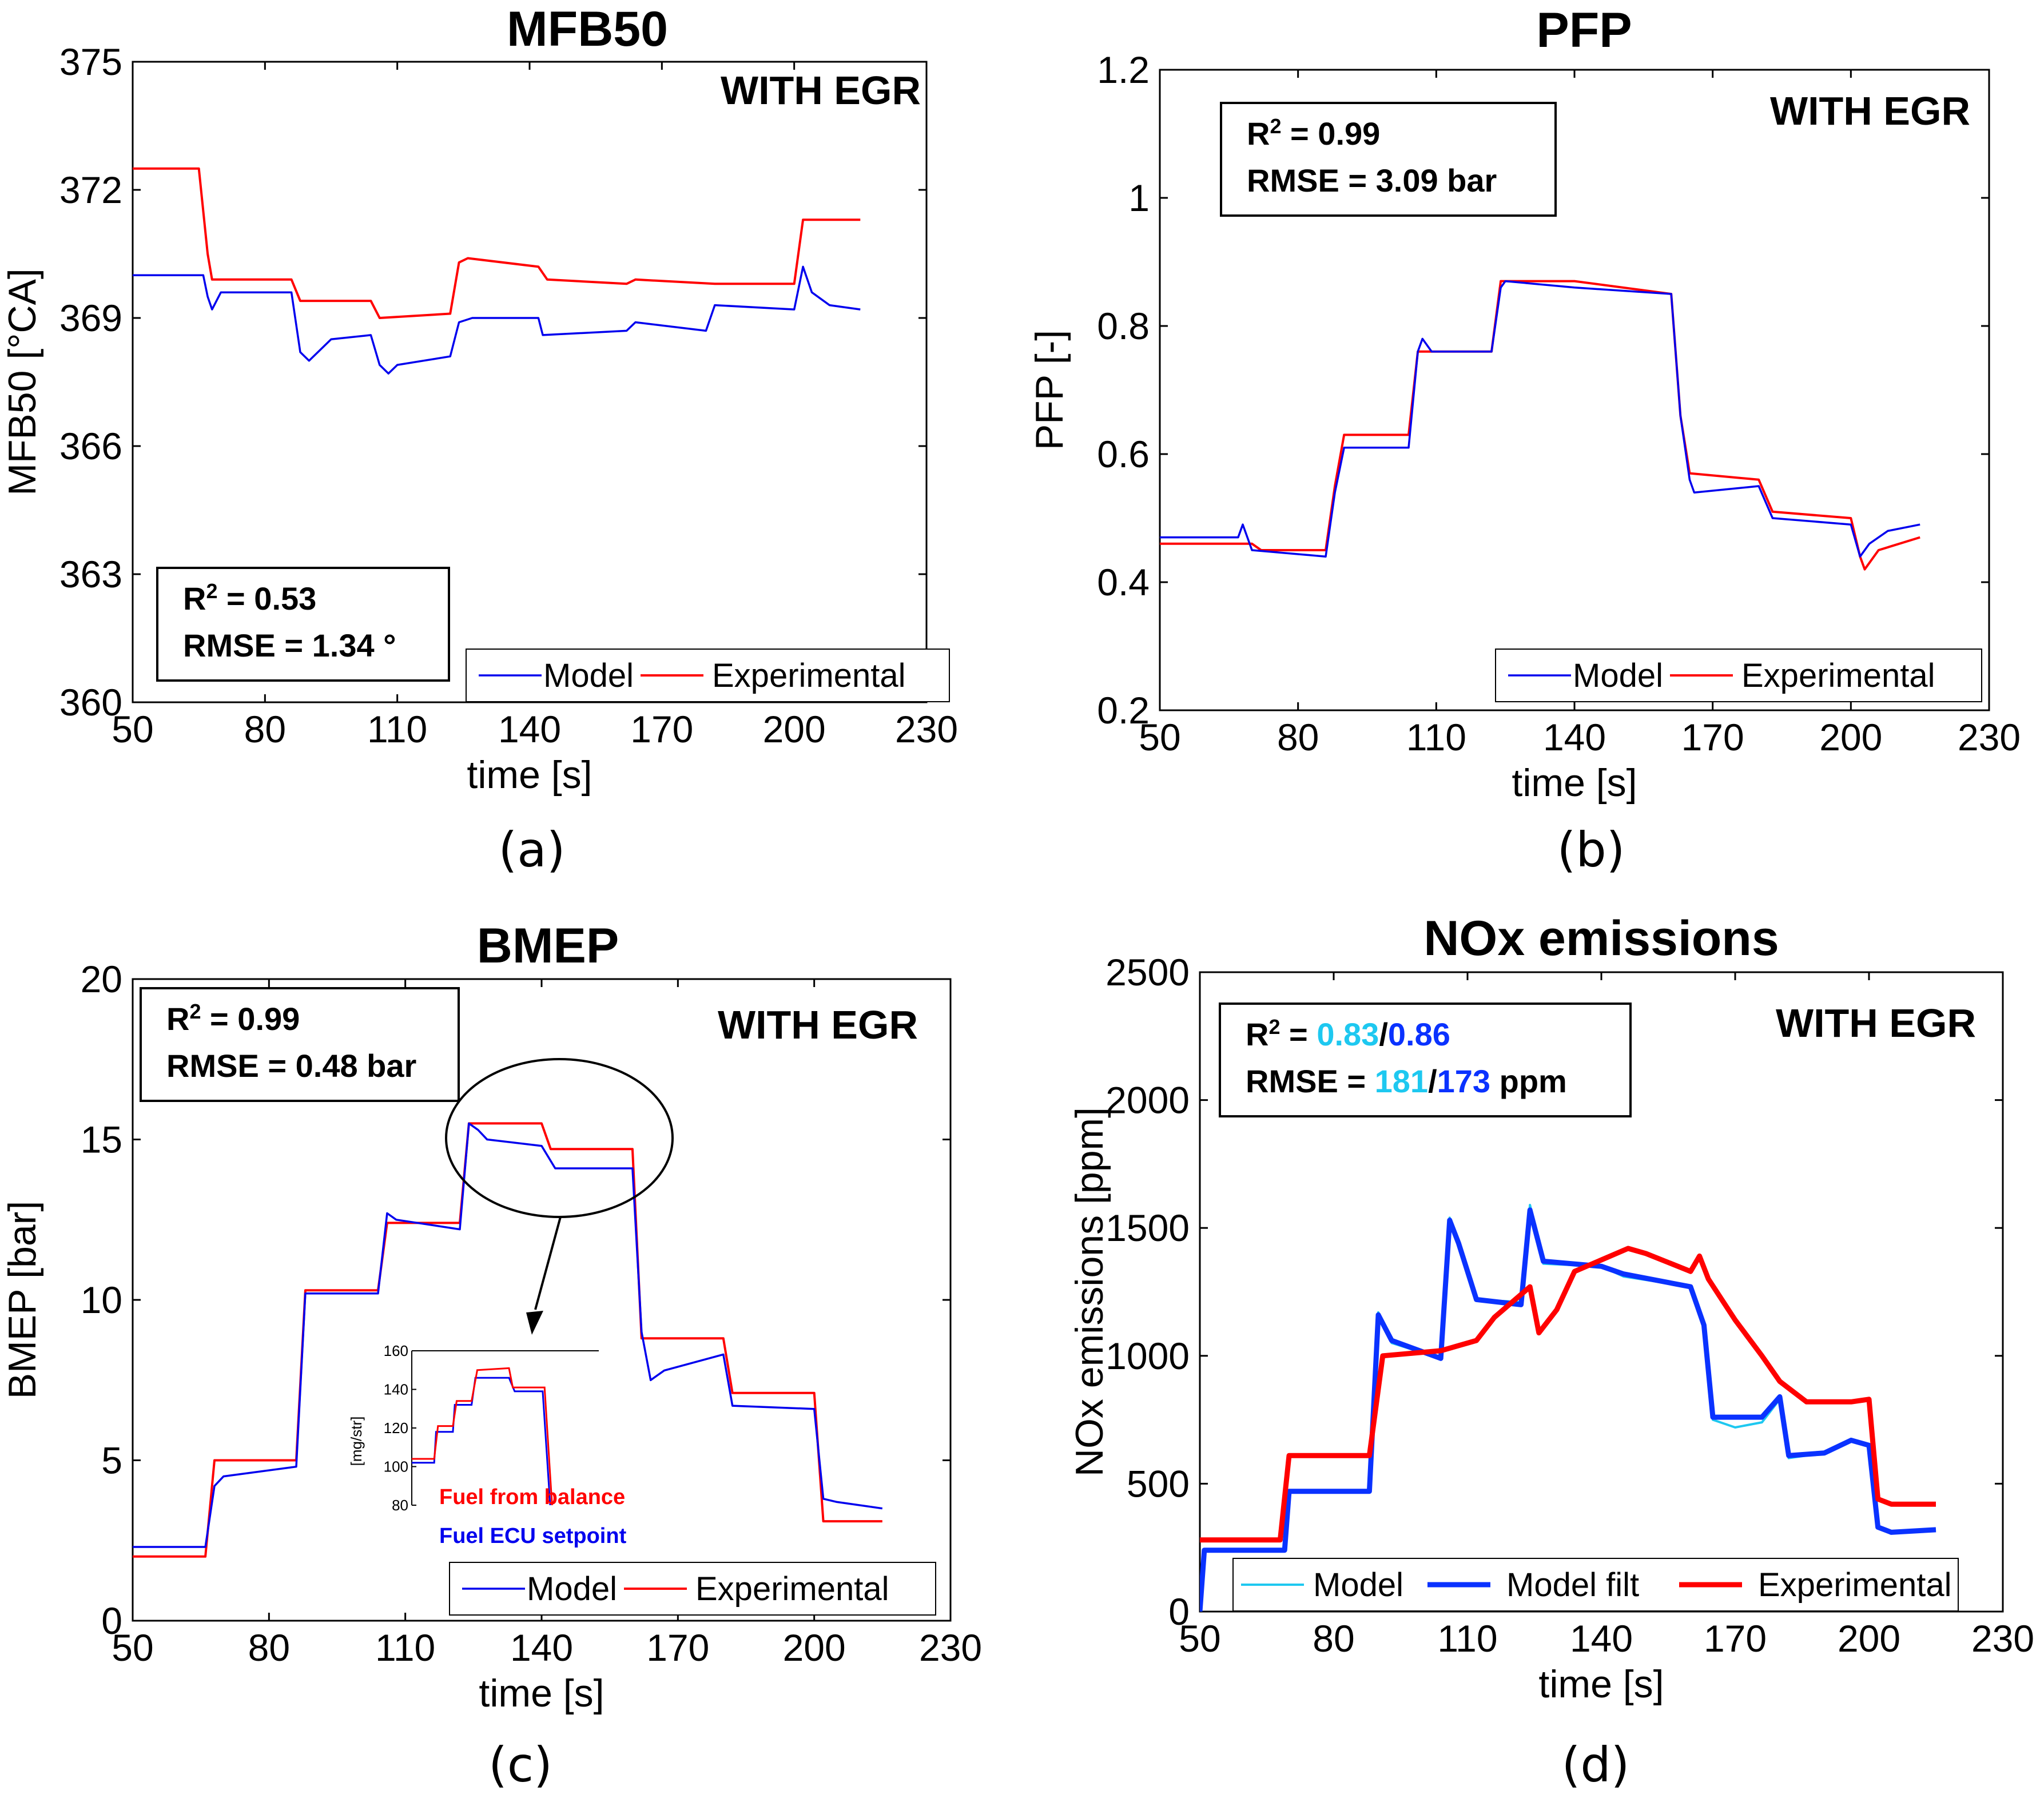 Image resolution: width=2044 pixels, height=1802 pixels. Describe the element at coordinates (90, 446) in the screenshot. I see `y-tick-label: 366` at that location.